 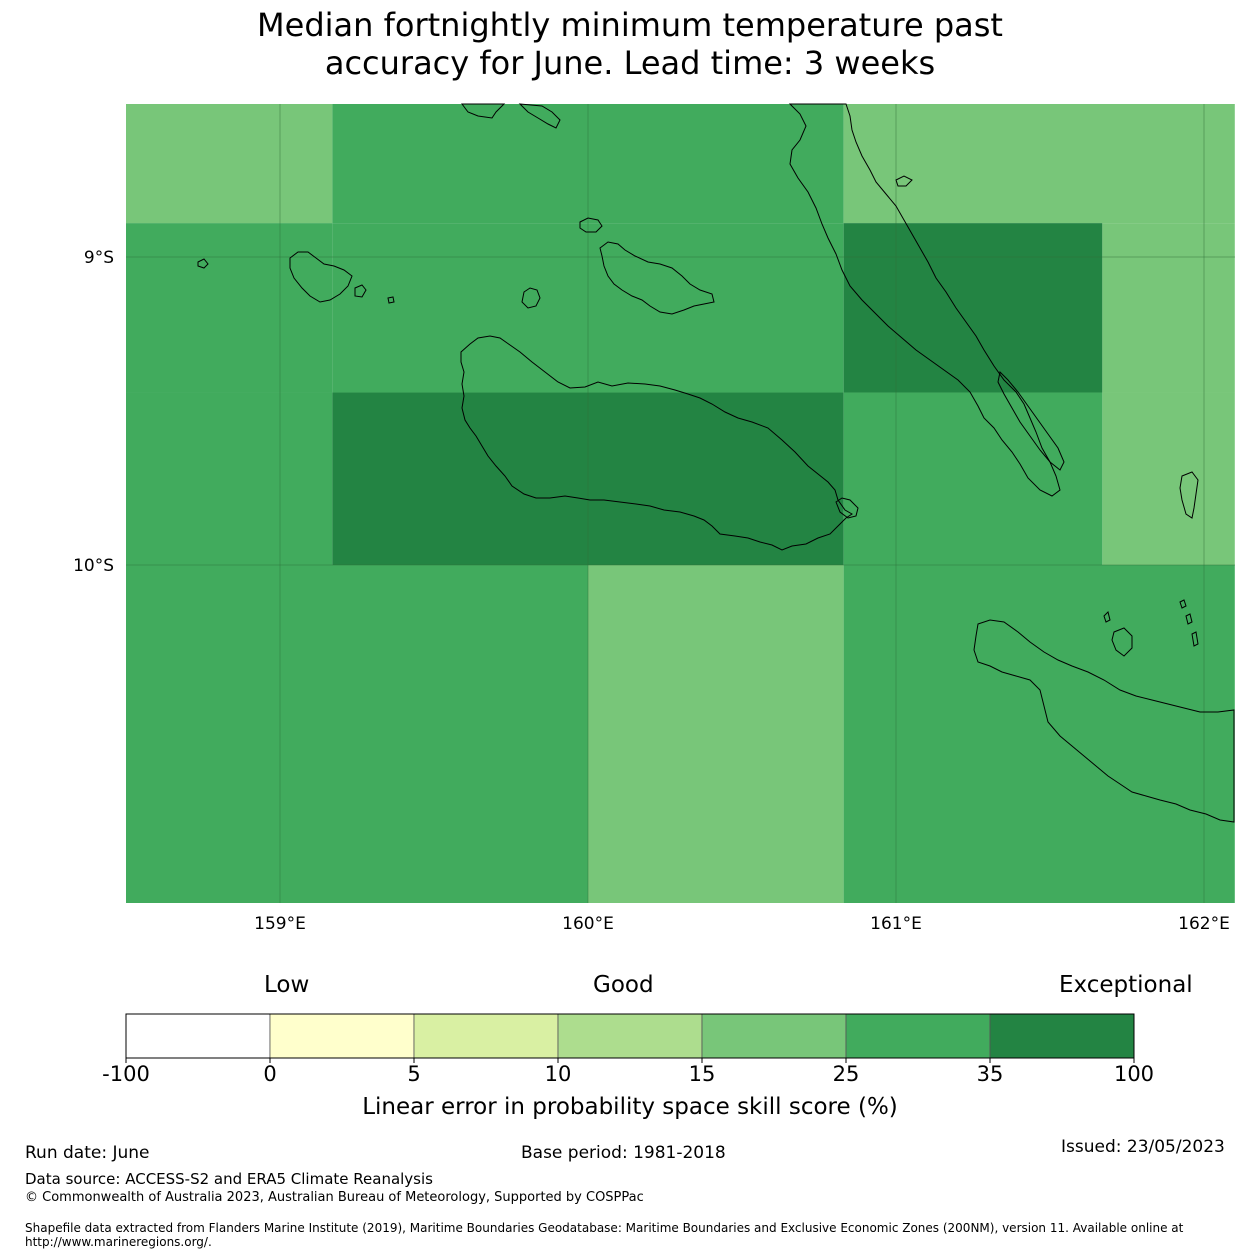 What do you see at coordinates (628, 1072) in the screenshot?
I see `colorbar-ticks: -100 0 5 10 15 25 35 100` at bounding box center [628, 1072].